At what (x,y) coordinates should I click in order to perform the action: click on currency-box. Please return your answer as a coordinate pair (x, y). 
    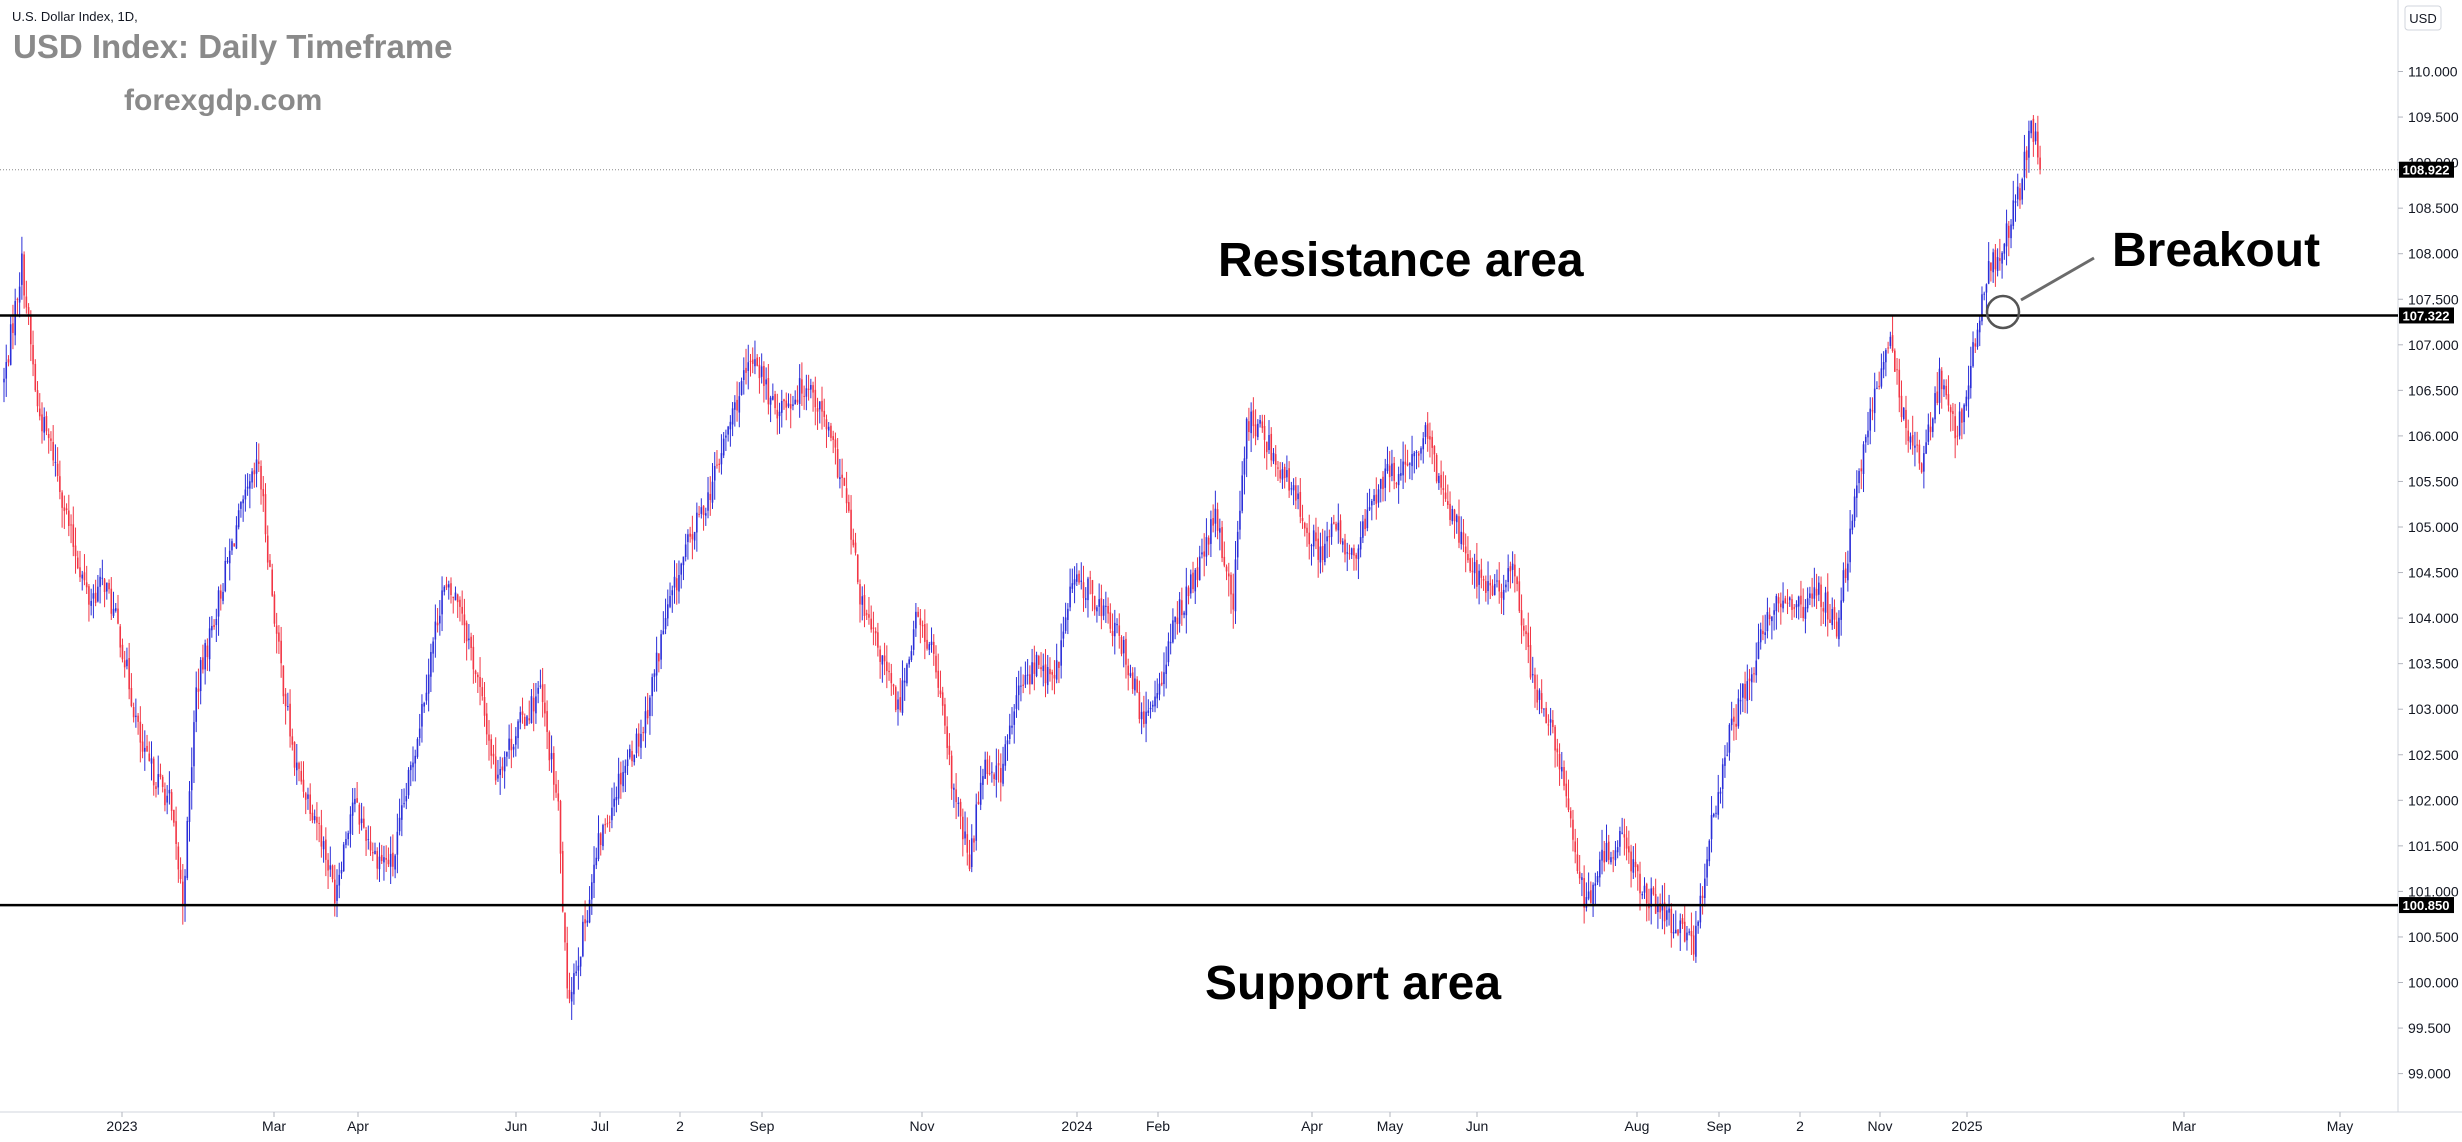
    Looking at the image, I should click on (2423, 18).